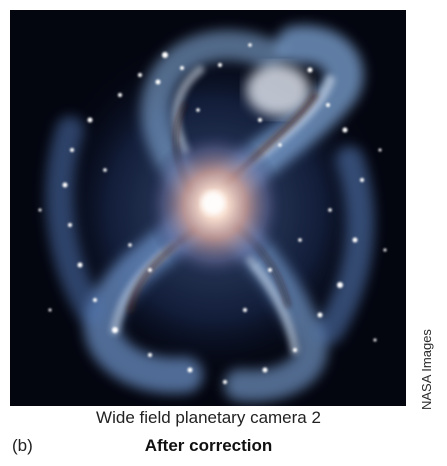  What do you see at coordinates (426, 369) in the screenshot?
I see `photo-credit: NASA Images` at bounding box center [426, 369].